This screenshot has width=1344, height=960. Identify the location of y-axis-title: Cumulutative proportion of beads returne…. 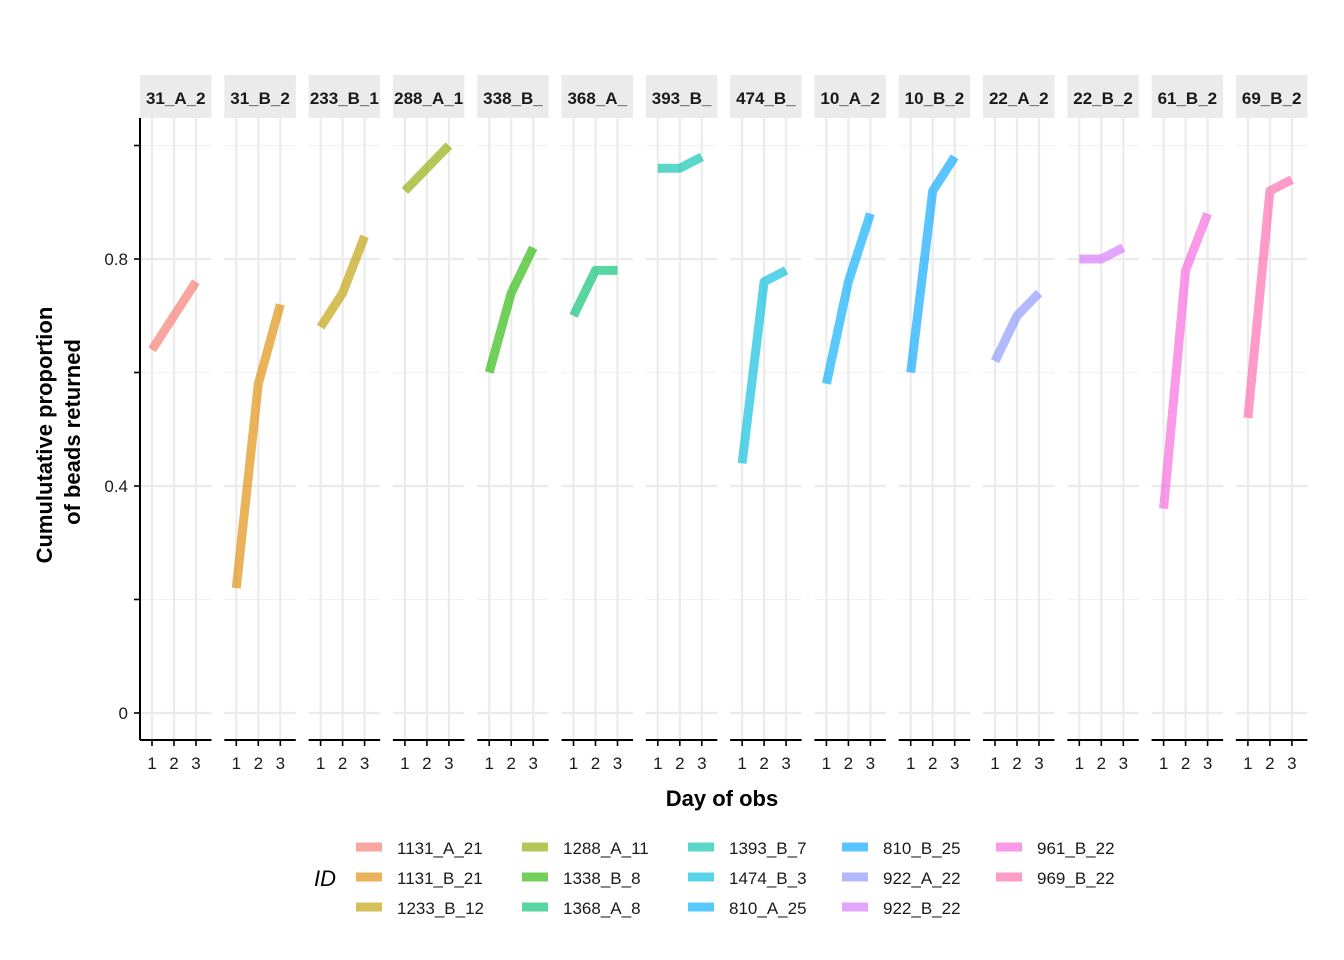
(58, 432).